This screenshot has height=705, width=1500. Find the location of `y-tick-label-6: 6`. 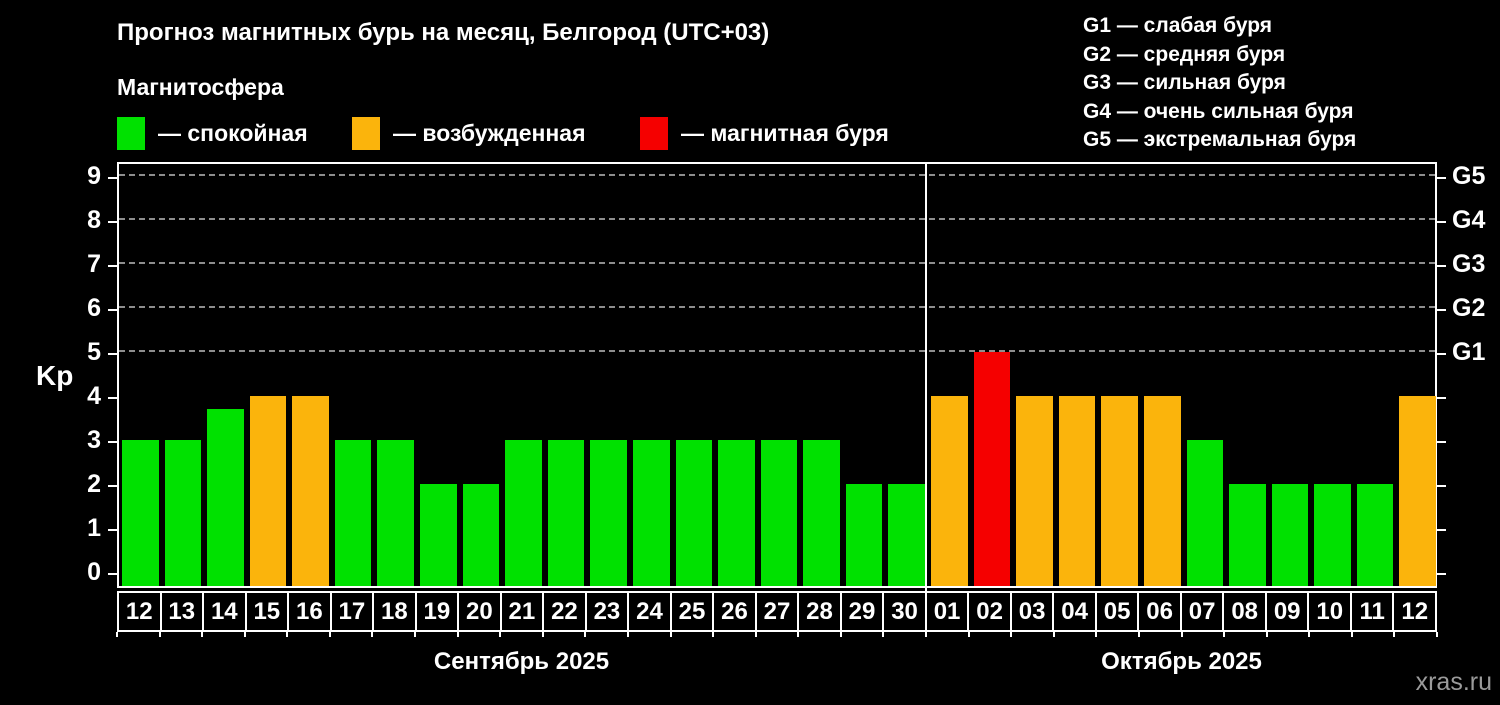

y-tick-label-6: 6 is located at coordinates (94, 308).